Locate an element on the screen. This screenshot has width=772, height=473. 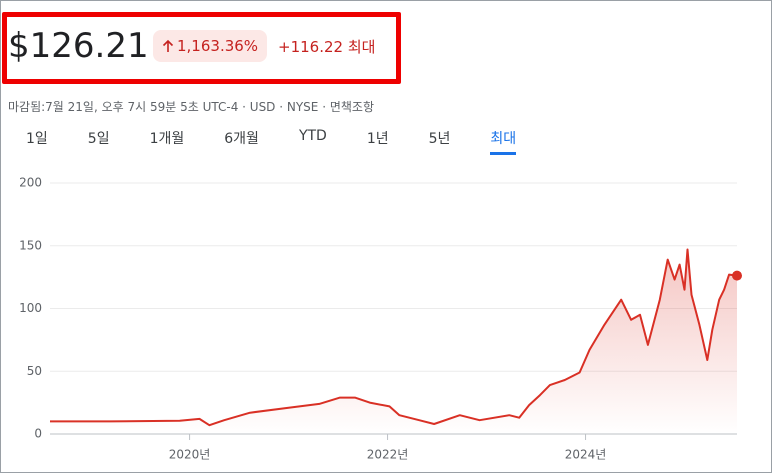
change-percent: 1,163.36% is located at coordinates (218, 46).